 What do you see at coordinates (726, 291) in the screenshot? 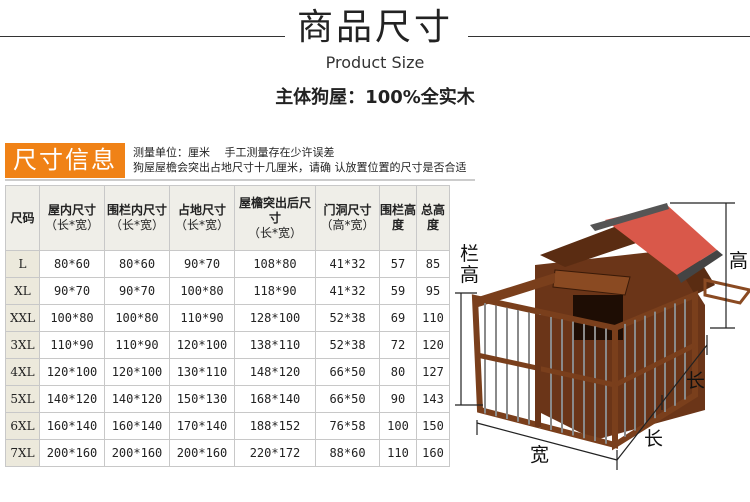
I see `side-window-flap` at bounding box center [726, 291].